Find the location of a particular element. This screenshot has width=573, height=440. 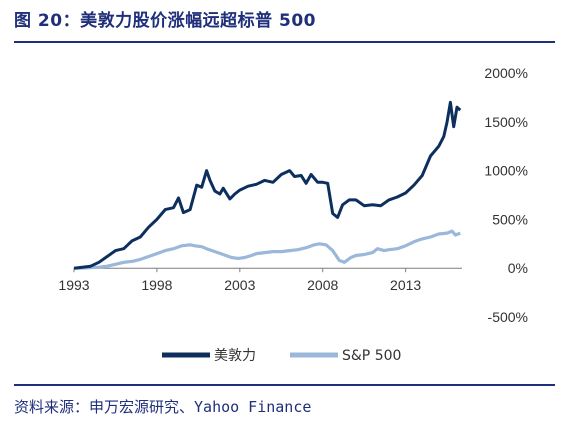

y-tick-label: 1500% is located at coordinates (506, 122).